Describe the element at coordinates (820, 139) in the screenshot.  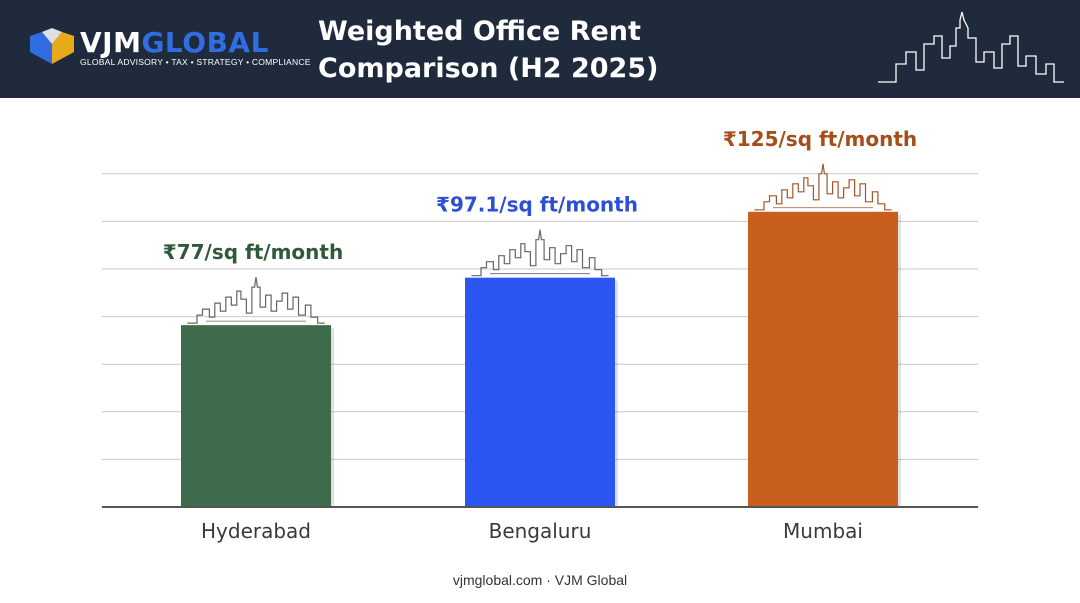
I see `data-label-mumbai: ₹125/sq ft/month` at that location.